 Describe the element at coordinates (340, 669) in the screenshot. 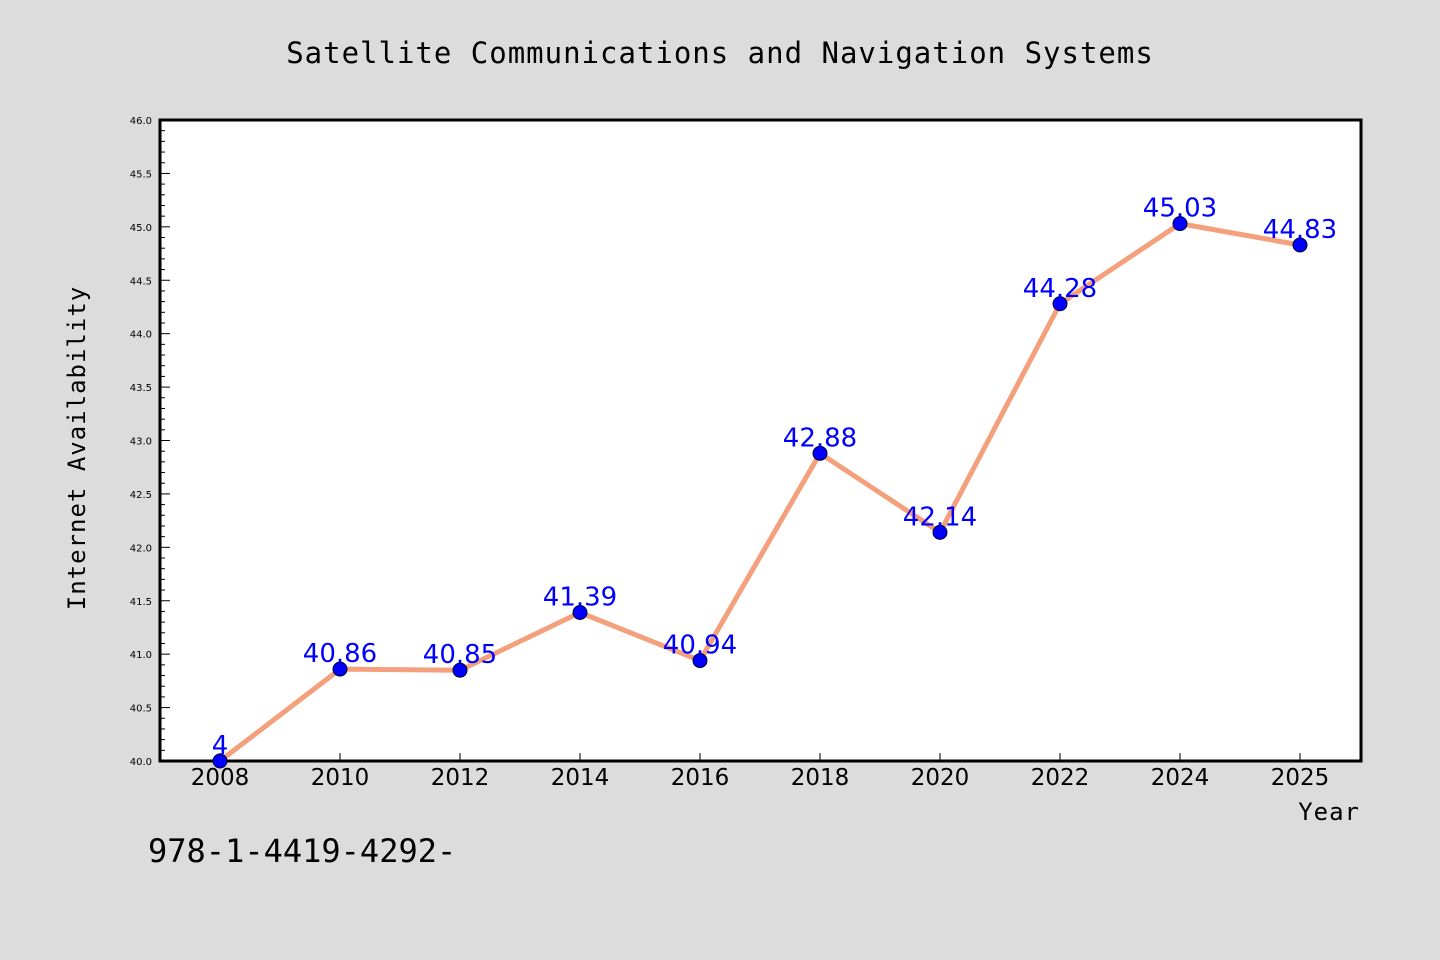

I see `data-point-2010` at that location.